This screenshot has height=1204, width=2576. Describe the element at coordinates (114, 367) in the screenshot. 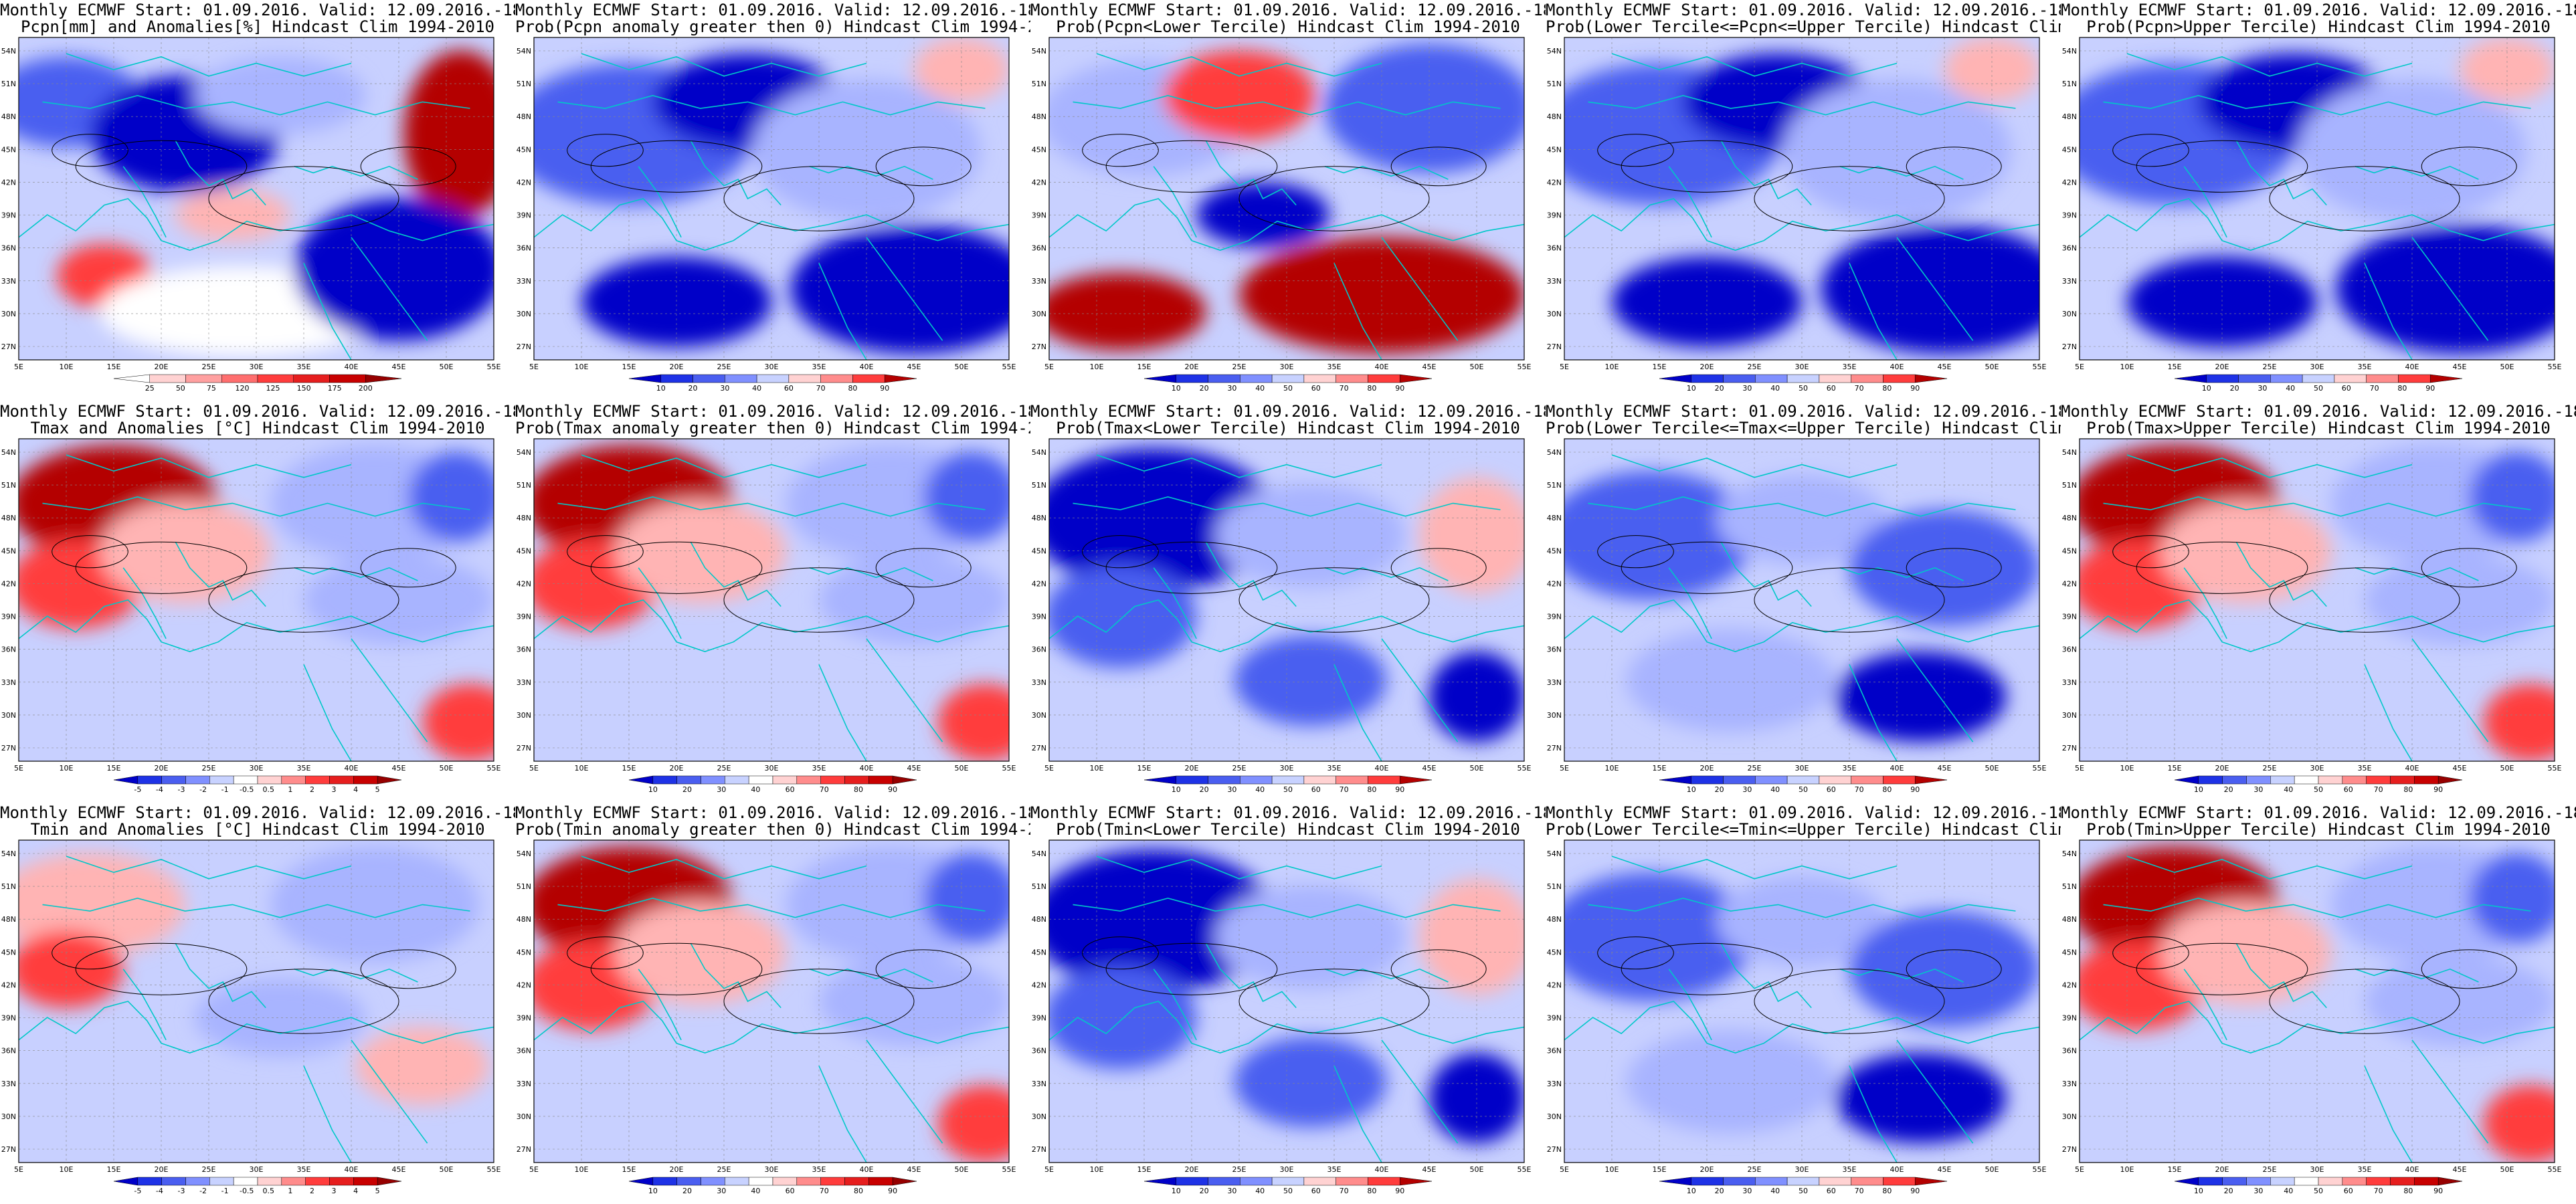

I see `longitude-tick-label: 15E` at that location.